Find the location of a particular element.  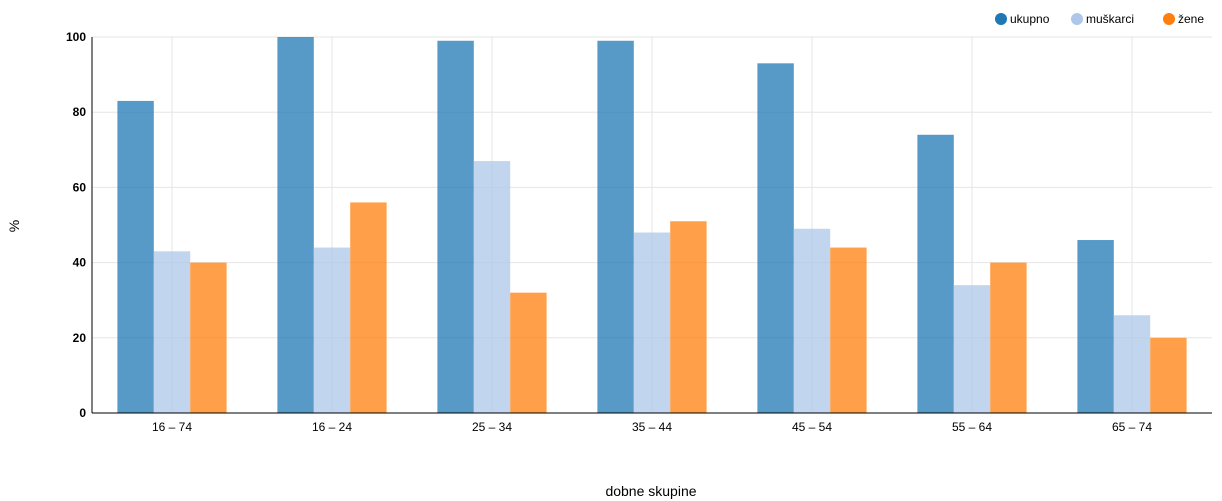

legend-item-žene: žene is located at coordinates (1183, 19).